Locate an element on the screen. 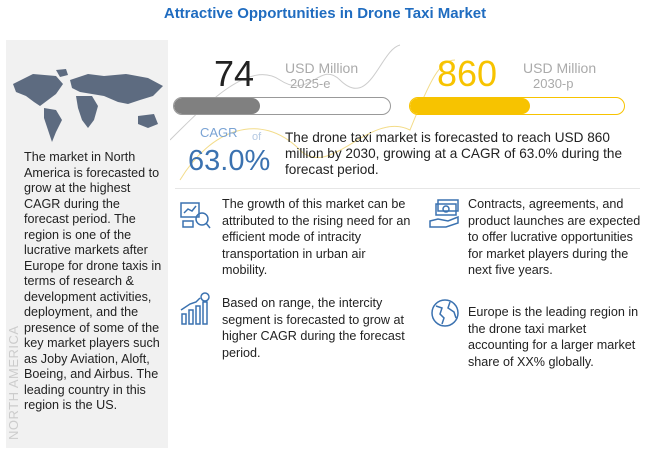 The width and height of the screenshot is (650, 457). globe-icon is located at coordinates (445, 313).